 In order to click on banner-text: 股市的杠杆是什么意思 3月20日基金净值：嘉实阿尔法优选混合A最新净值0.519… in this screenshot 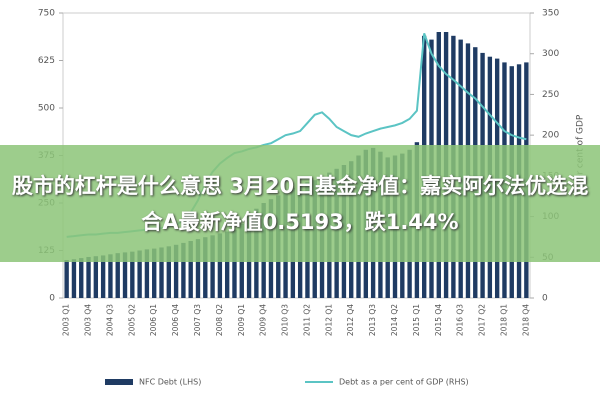, I will do `click(300, 203)`.